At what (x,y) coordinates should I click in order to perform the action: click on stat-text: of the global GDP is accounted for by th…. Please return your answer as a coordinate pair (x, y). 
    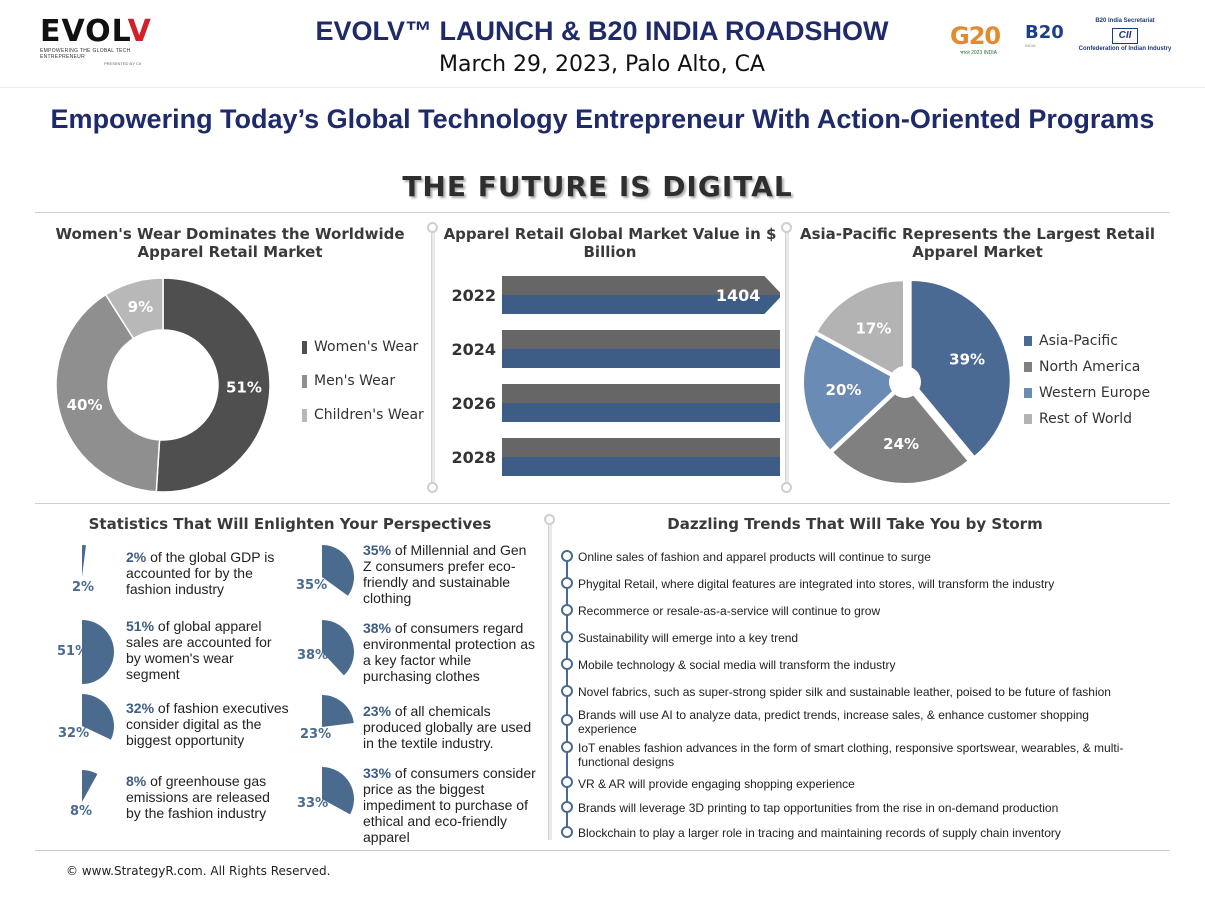
    Looking at the image, I should click on (200, 573).